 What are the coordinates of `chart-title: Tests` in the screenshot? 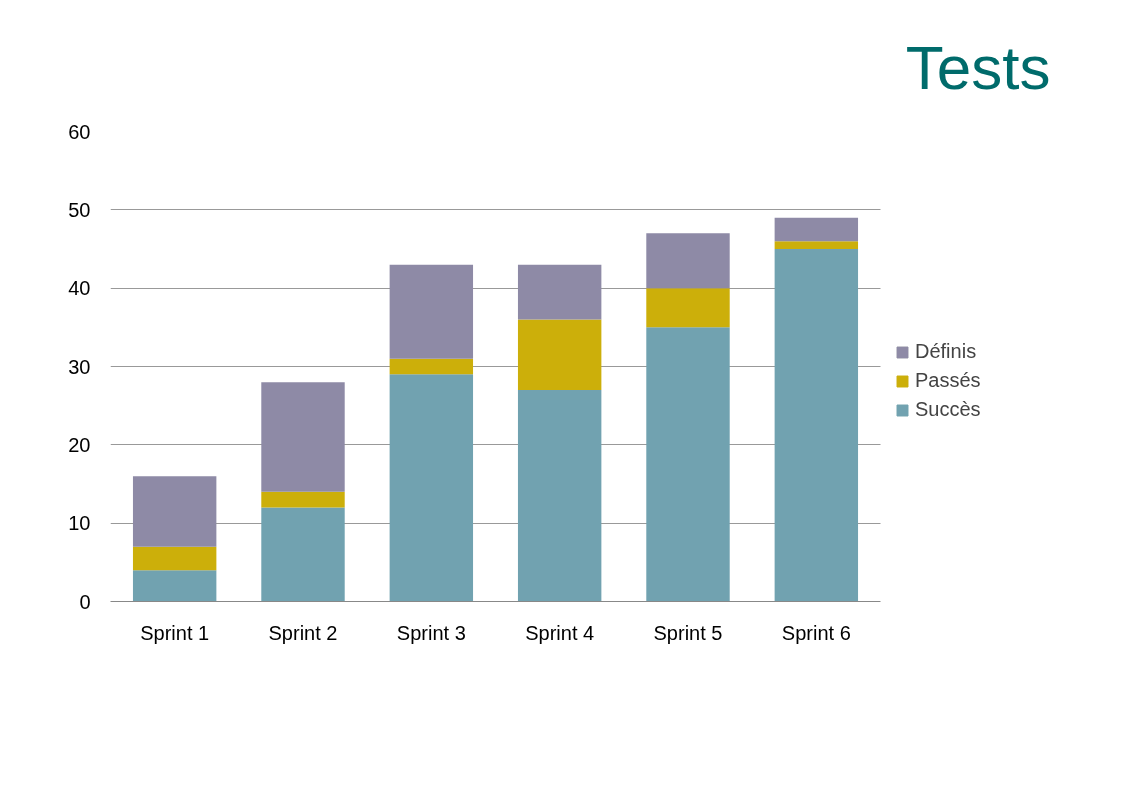 It's located at (978, 67).